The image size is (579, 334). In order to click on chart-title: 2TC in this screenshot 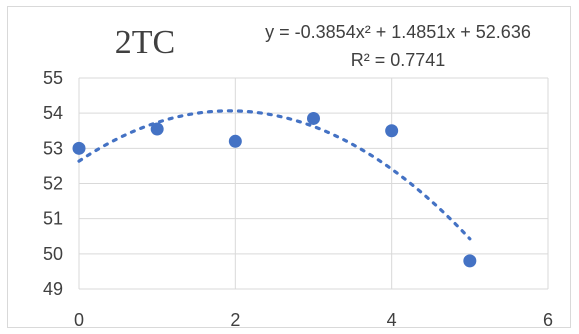, I will do `click(145, 42)`.